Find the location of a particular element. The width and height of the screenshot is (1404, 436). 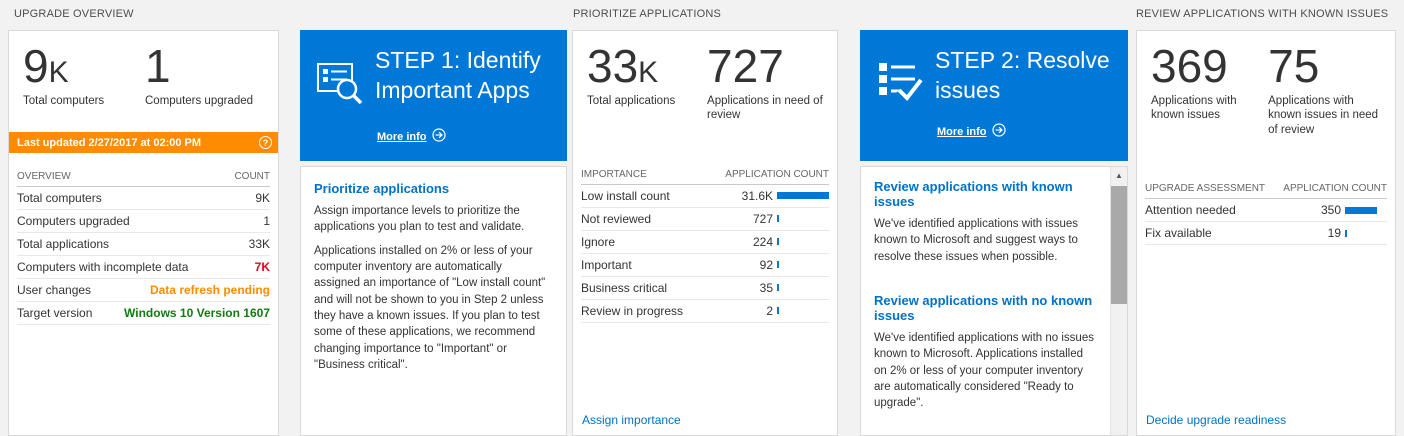

table-row: Computers upgraded 1 is located at coordinates (143, 222).